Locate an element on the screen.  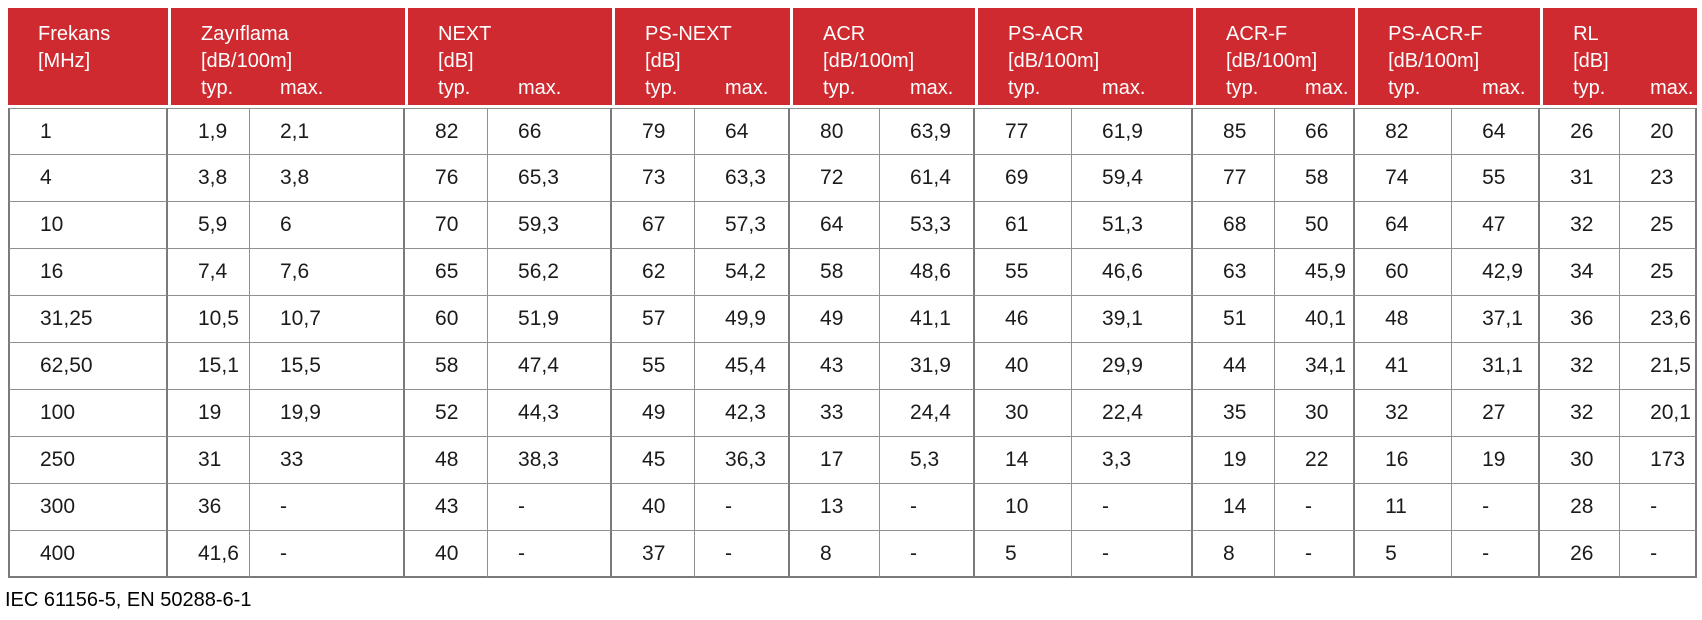
table-cell: 45,9 is located at coordinates (1315, 272).